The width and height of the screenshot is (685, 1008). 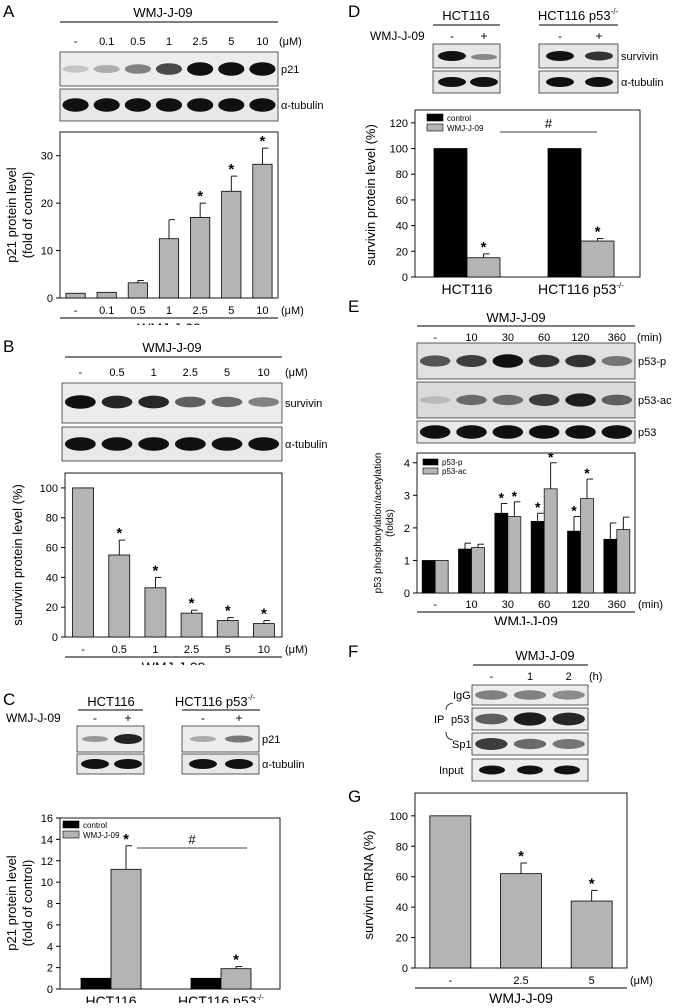 I want to click on panel-d-ytick-label-5: 100, so click(x=399, y=150).